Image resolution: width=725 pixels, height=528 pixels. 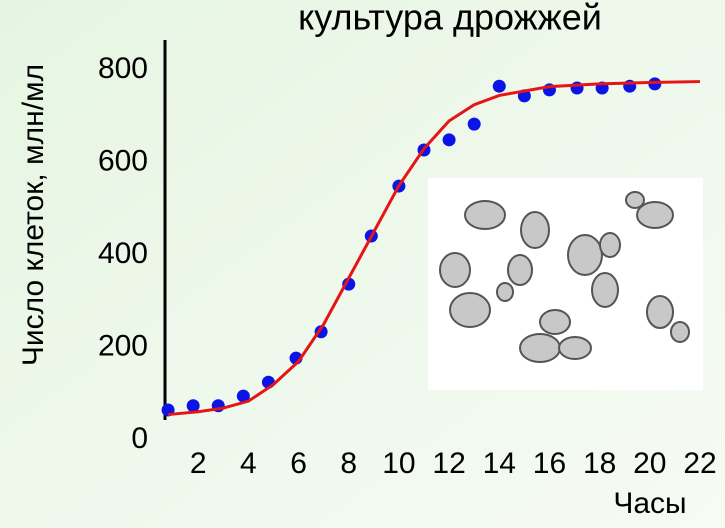 What do you see at coordinates (248, 463) in the screenshot?
I see `x-tick-label: 4` at bounding box center [248, 463].